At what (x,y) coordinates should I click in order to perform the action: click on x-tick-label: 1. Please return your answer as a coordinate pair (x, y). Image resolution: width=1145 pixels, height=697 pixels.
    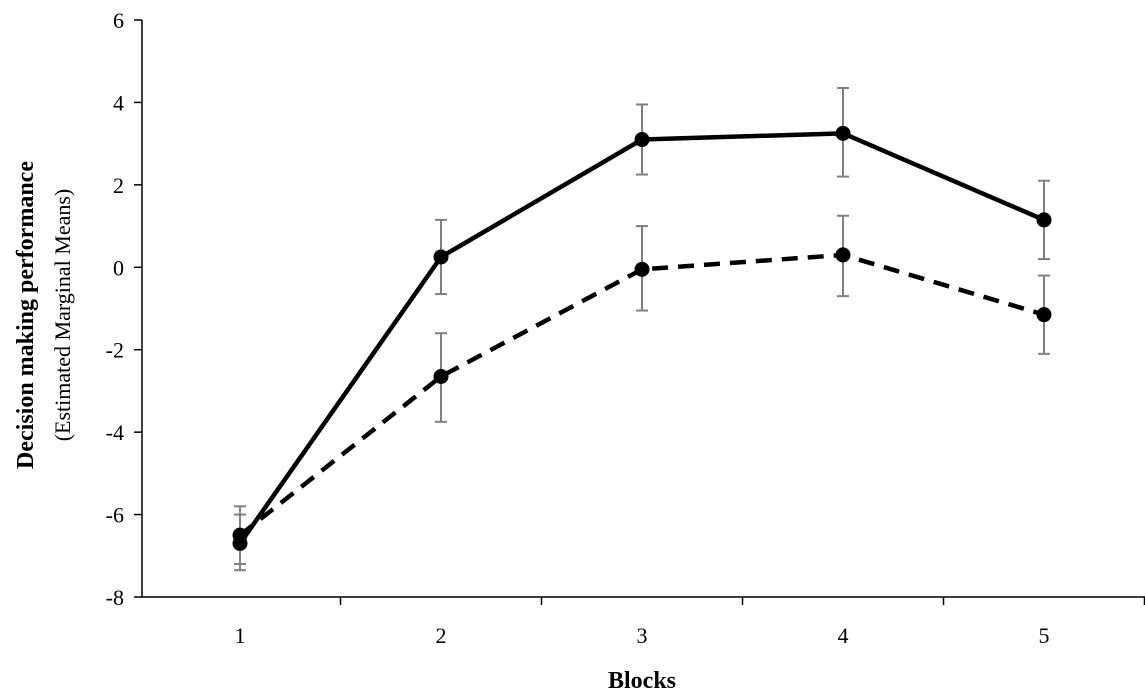
    Looking at the image, I should click on (240, 635).